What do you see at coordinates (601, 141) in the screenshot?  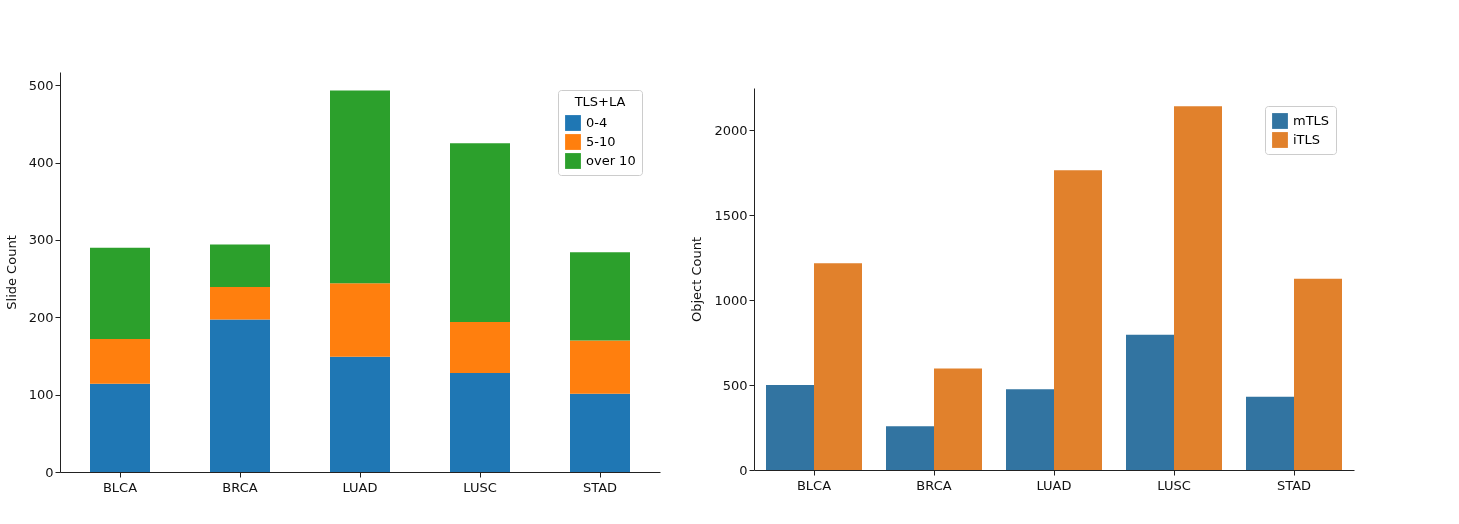 I see `legend-label: 5-10` at bounding box center [601, 141].